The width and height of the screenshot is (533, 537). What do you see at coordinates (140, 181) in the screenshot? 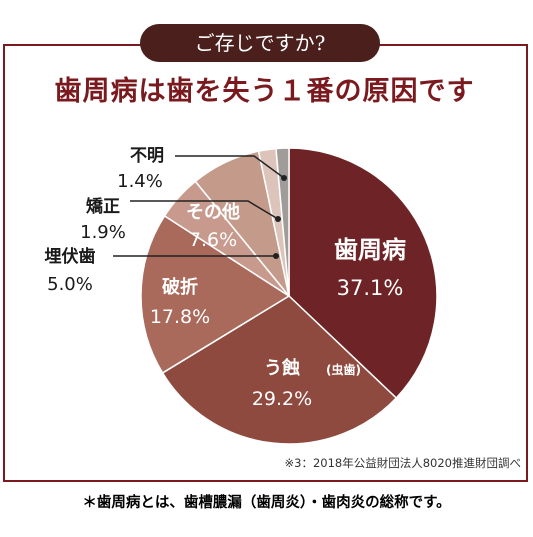
I see `outside-label-value-6: 1.4%` at bounding box center [140, 181].